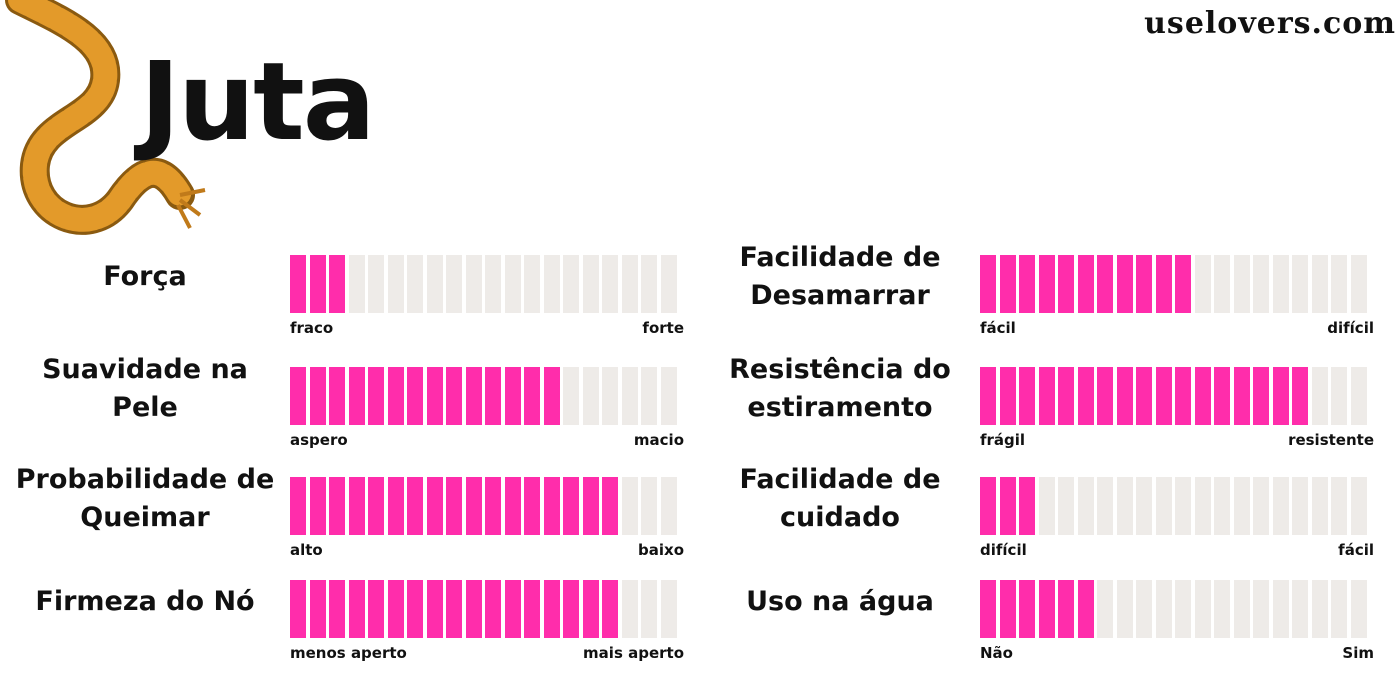 The height and width of the screenshot is (700, 1400). What do you see at coordinates (840, 601) in the screenshot?
I see `rating-label: Uso na água` at bounding box center [840, 601].